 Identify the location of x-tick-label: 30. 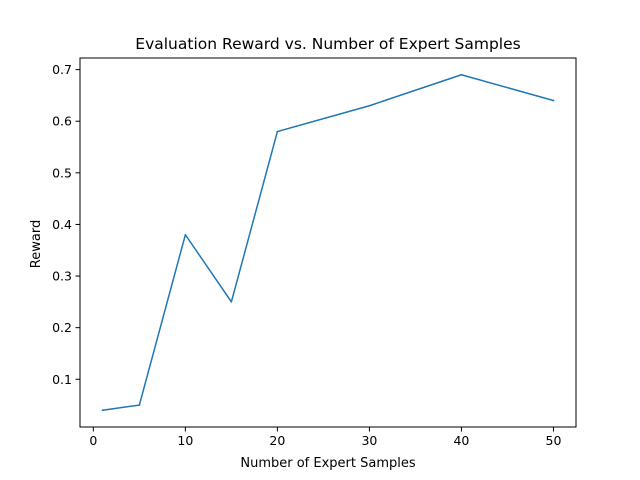
(369, 440).